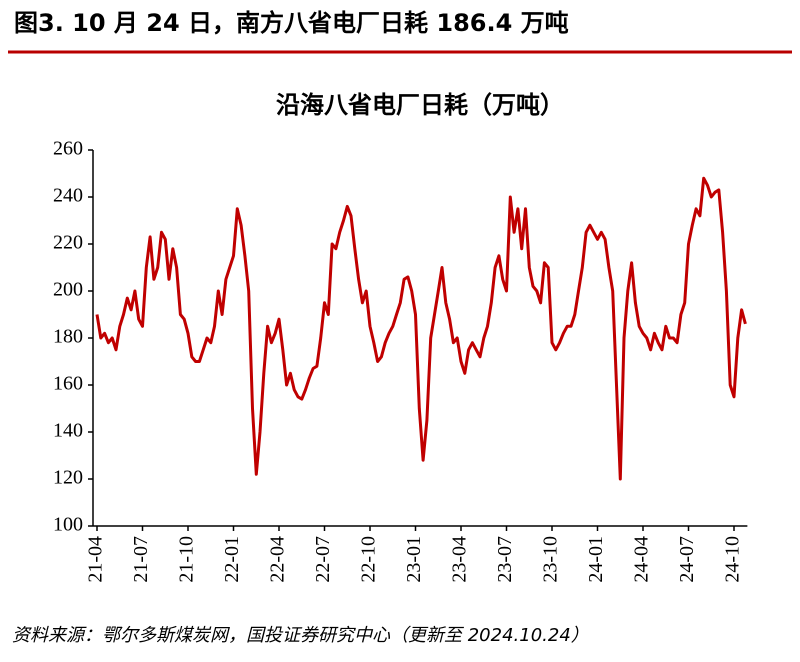  What do you see at coordinates (642, 559) in the screenshot?
I see `x-tick-label: 24-04` at bounding box center [642, 559].